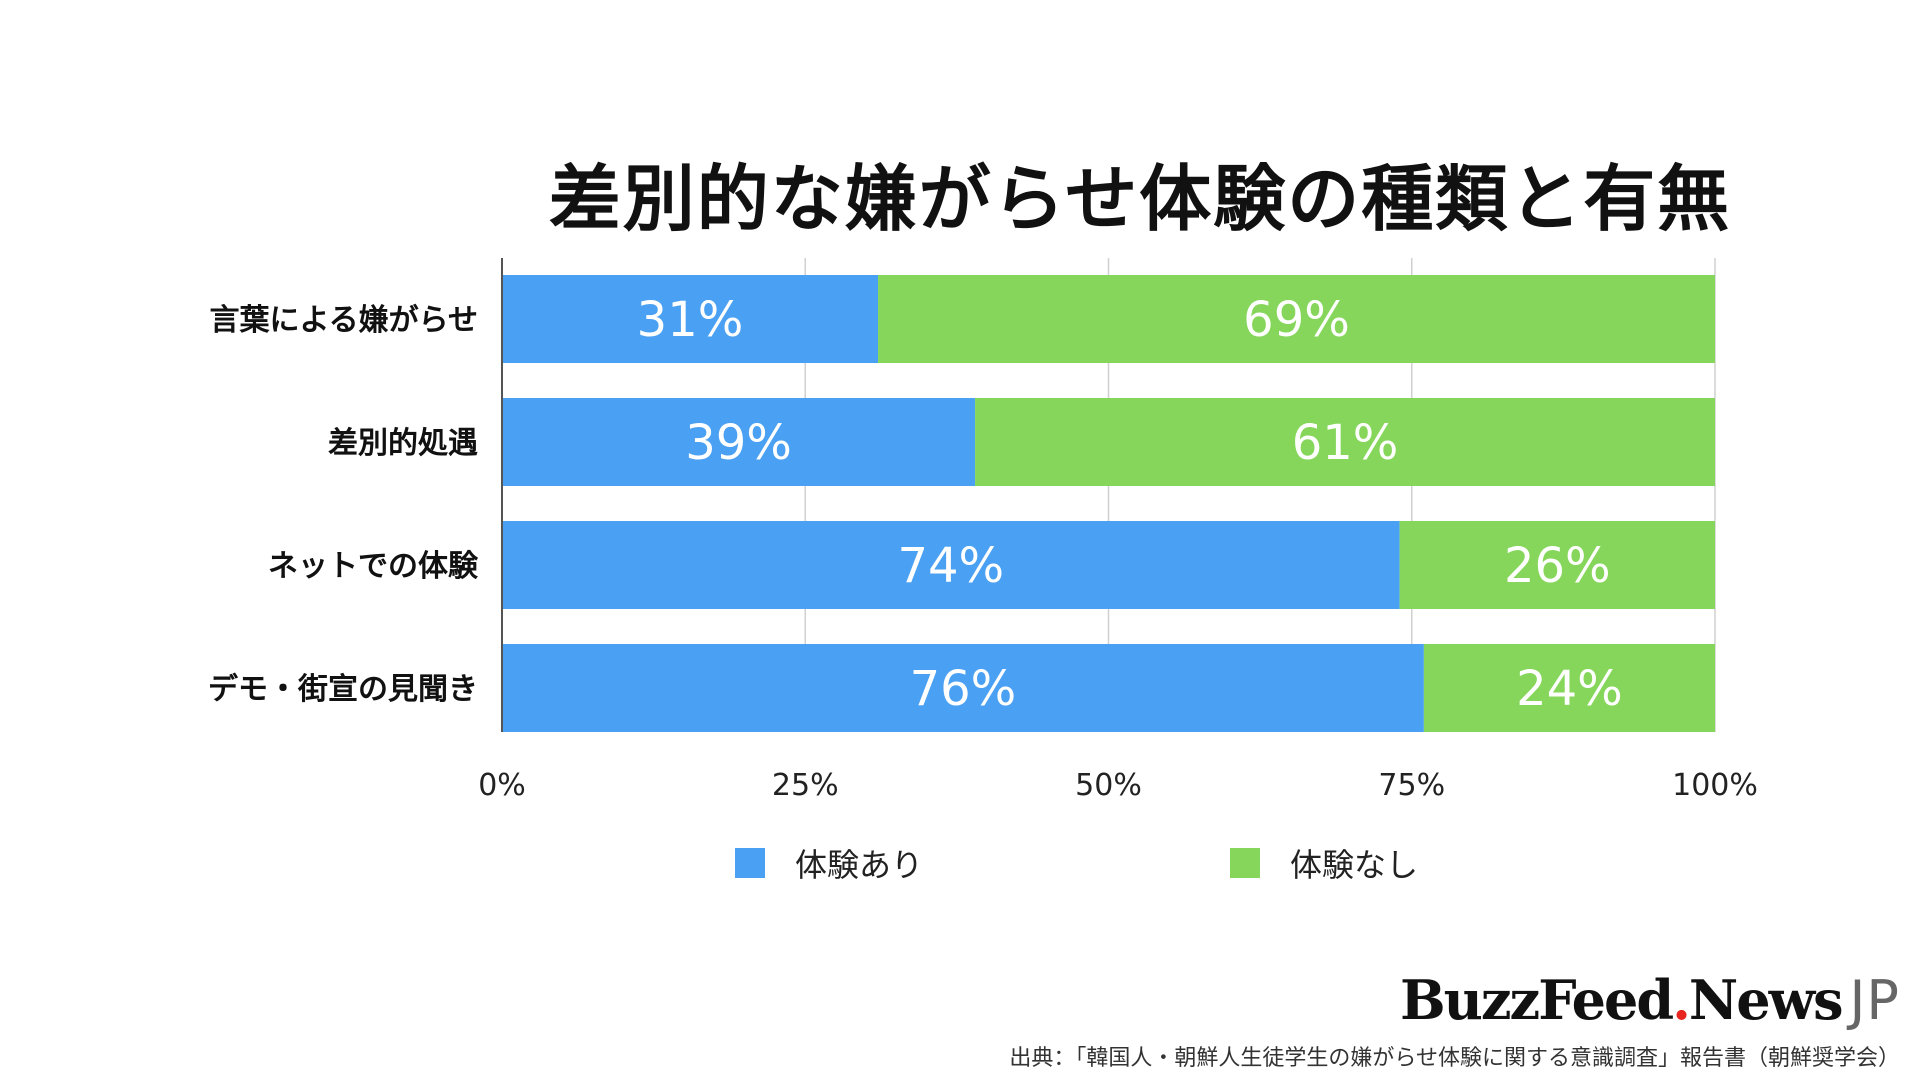 This screenshot has height=1080, width=1920. Describe the element at coordinates (805, 785) in the screenshot. I see `x-tick-label: 25%` at that location.